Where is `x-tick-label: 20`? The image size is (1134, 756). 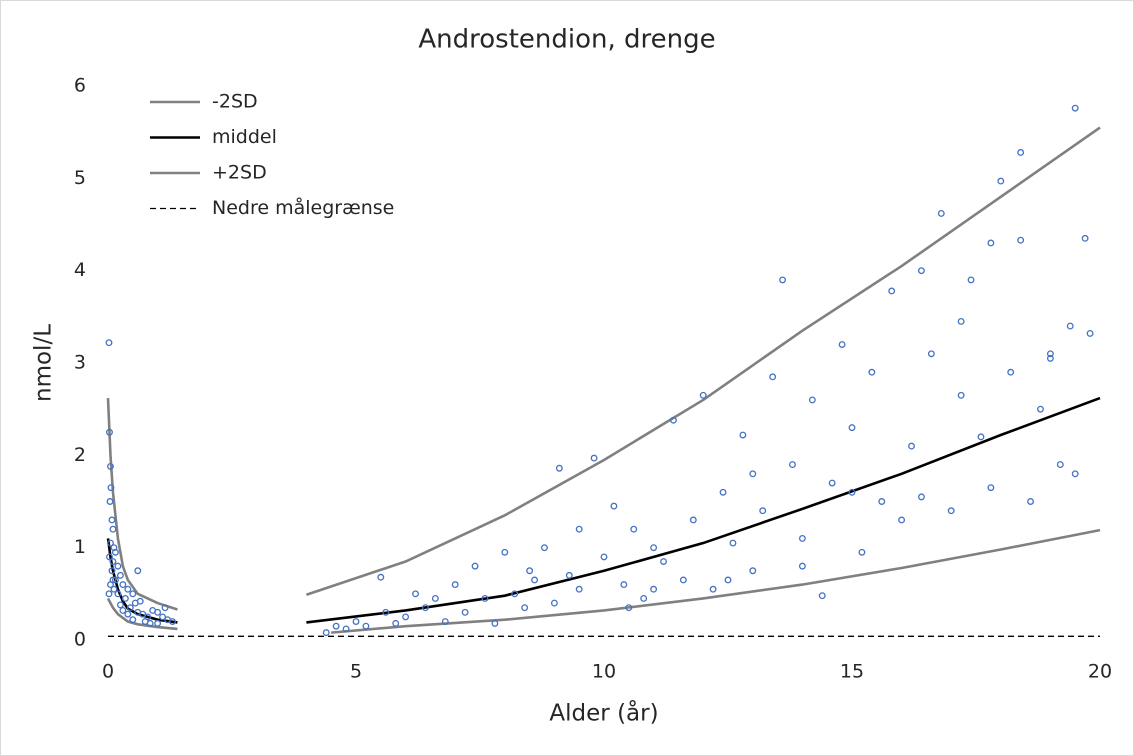 x-tick-label: 20 is located at coordinates (1100, 672).